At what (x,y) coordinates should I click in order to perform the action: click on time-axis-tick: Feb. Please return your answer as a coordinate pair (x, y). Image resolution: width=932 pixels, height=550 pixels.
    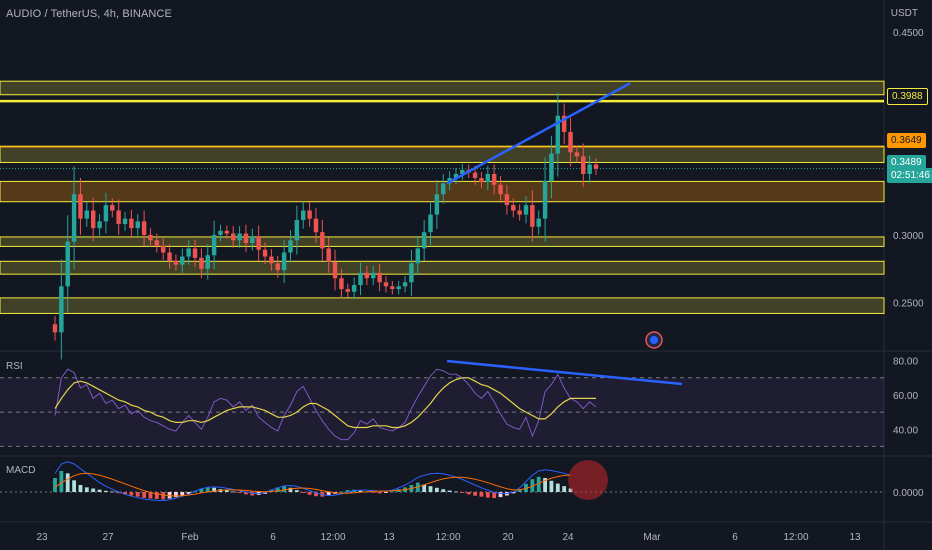
    Looking at the image, I should click on (190, 537).